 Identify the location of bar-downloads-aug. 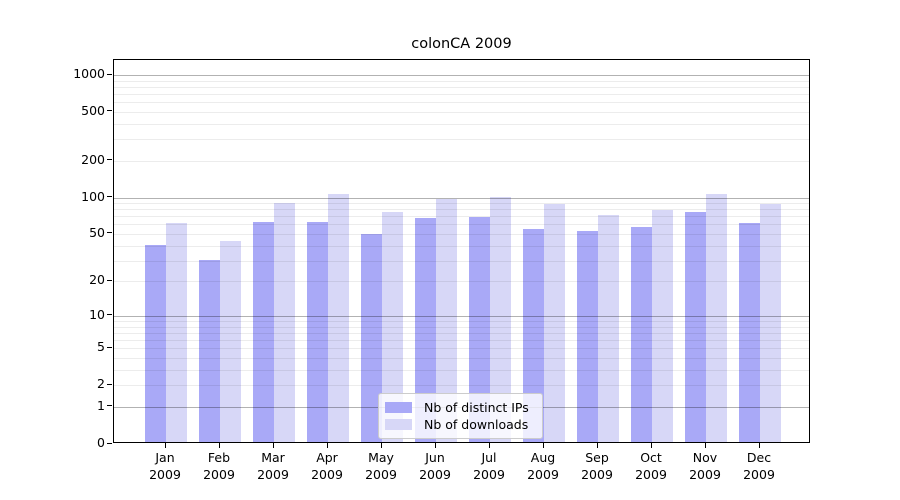
(554, 323).